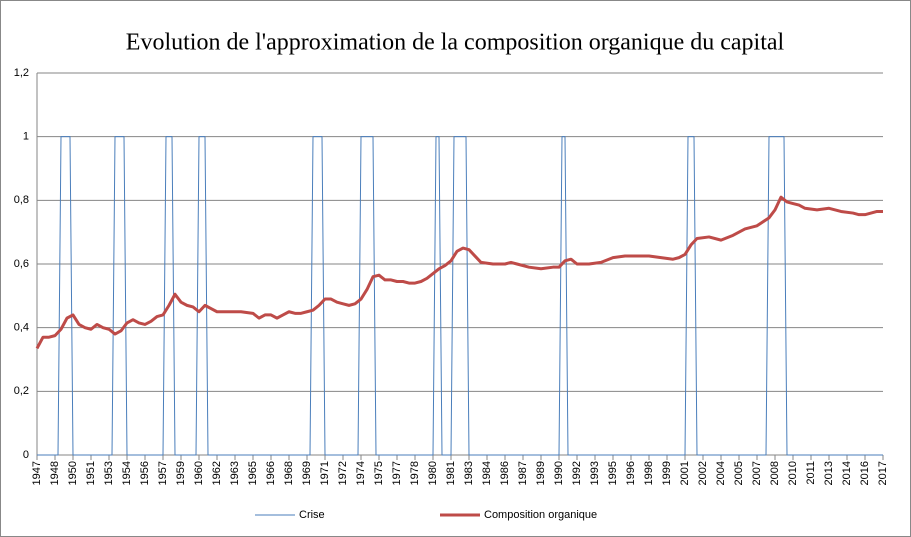 The image size is (911, 537). Describe the element at coordinates (613, 473) in the screenshot. I see `x-tick-label: 1995` at that location.